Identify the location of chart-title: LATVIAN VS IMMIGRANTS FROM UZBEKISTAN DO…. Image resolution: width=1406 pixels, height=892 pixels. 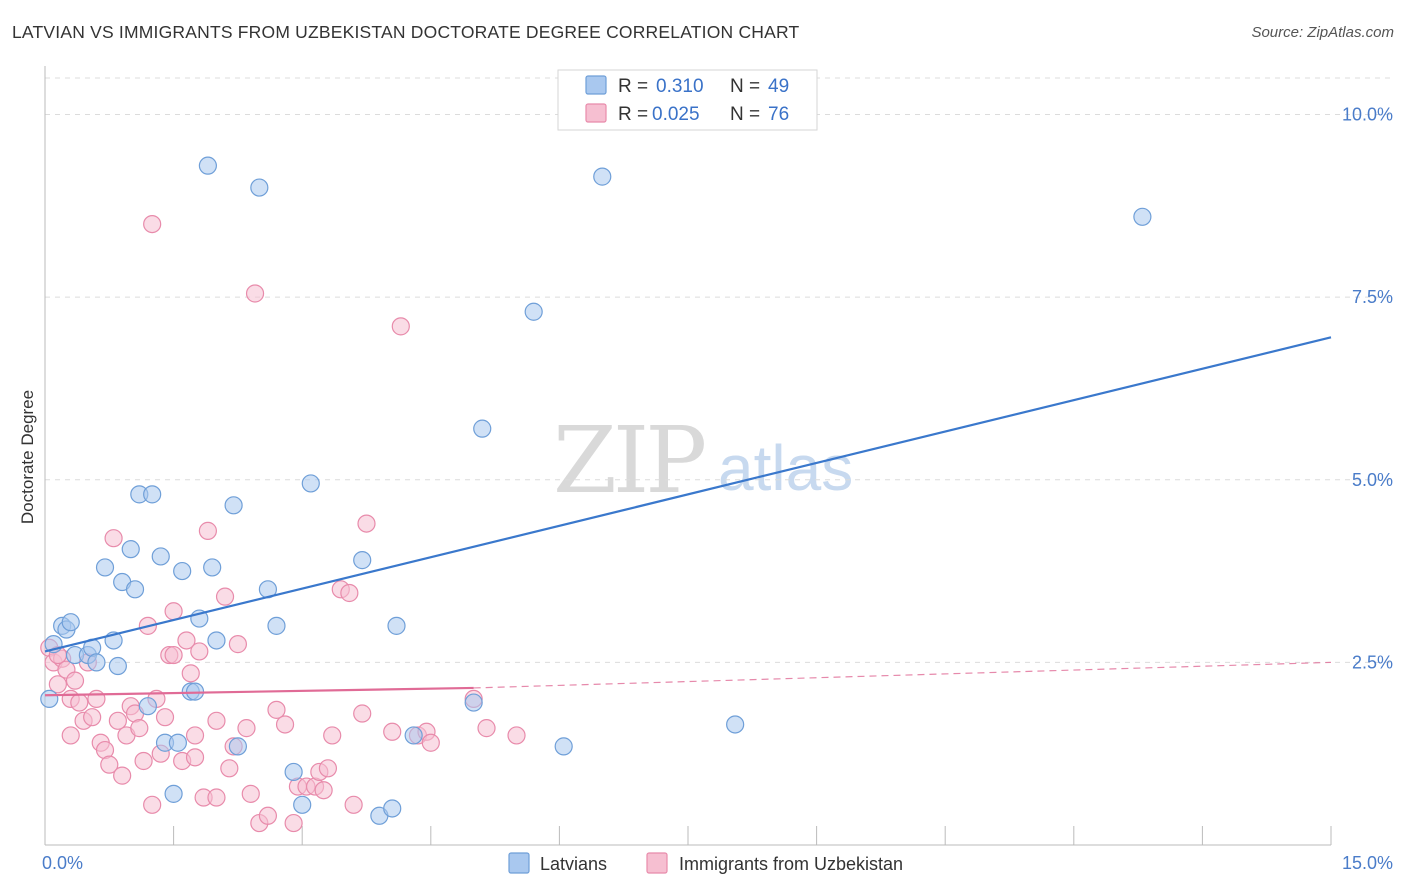
(406, 32).